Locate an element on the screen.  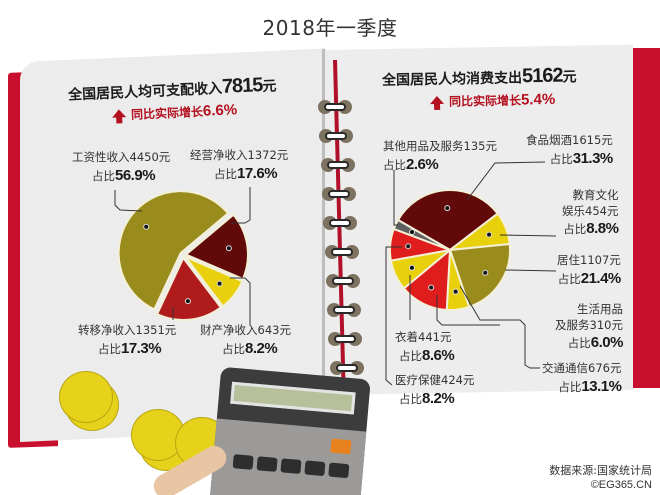
label-other-name: 其他用品及服务135元 is located at coordinates (440, 146).